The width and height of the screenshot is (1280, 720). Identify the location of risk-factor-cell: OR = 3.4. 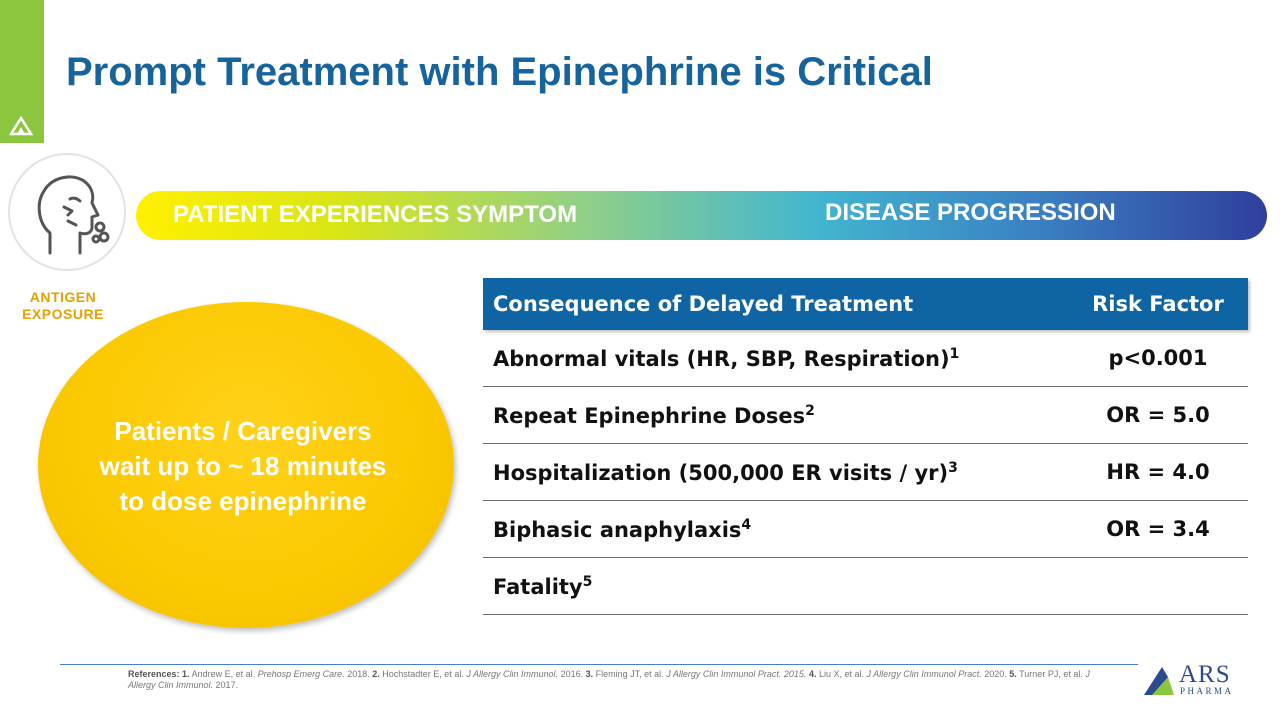
(1158, 529).